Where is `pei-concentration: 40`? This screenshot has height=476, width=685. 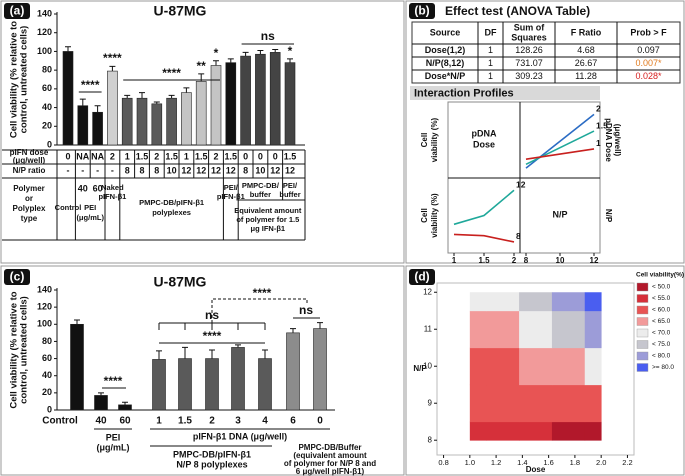
pei-concentration: 40 is located at coordinates (83, 188).